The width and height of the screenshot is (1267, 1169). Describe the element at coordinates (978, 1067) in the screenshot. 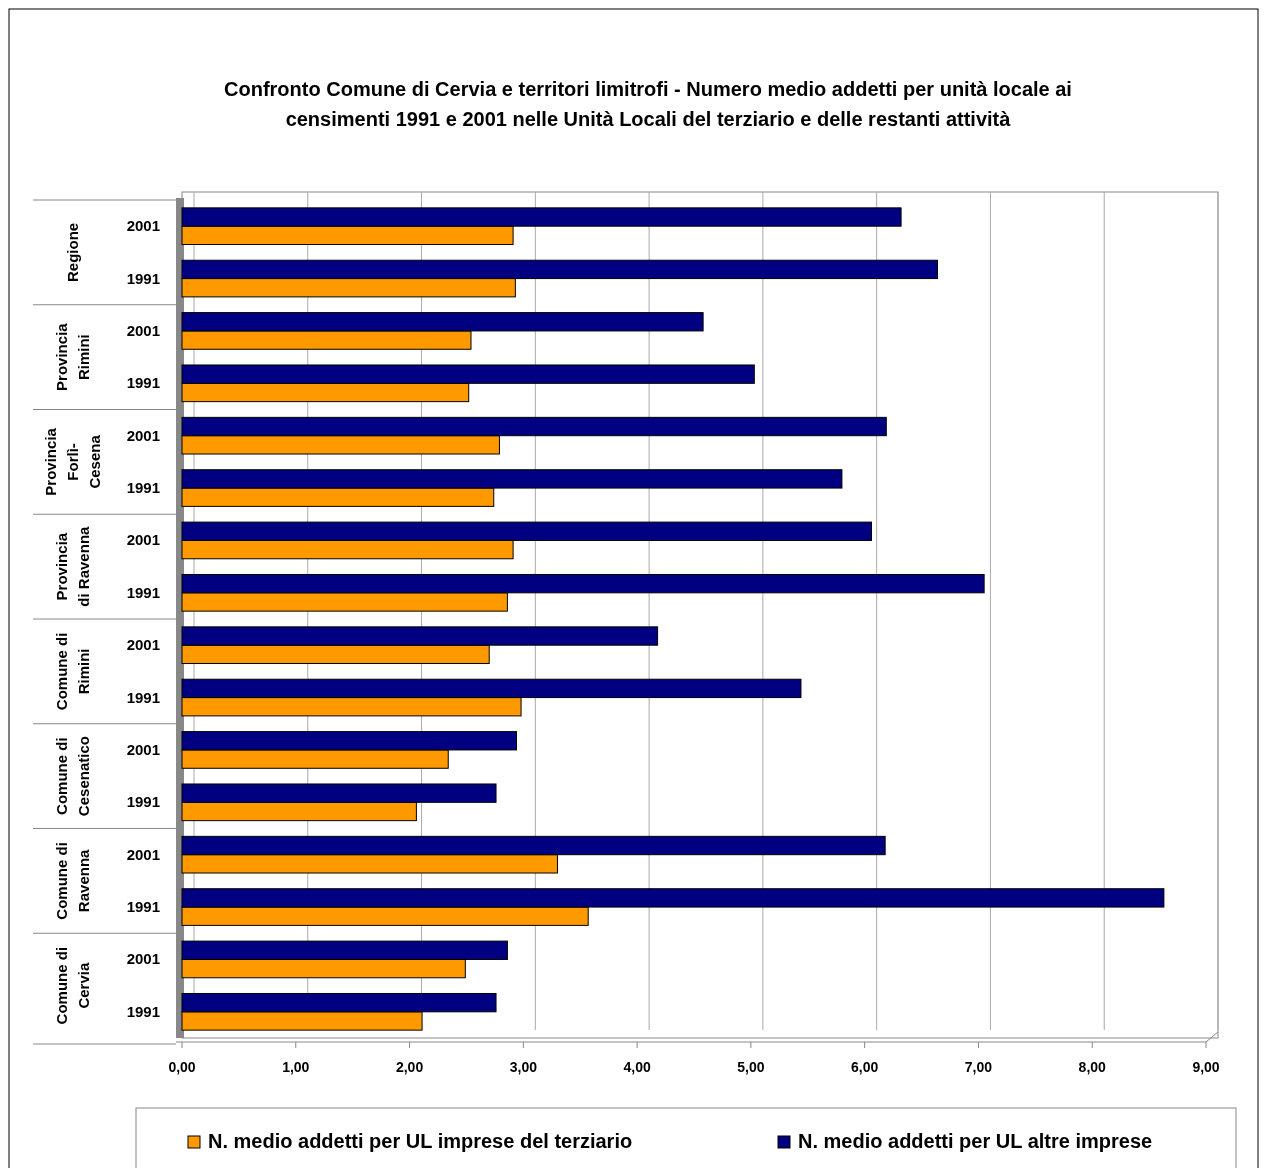

I see `x-tick-label: 7,00` at that location.